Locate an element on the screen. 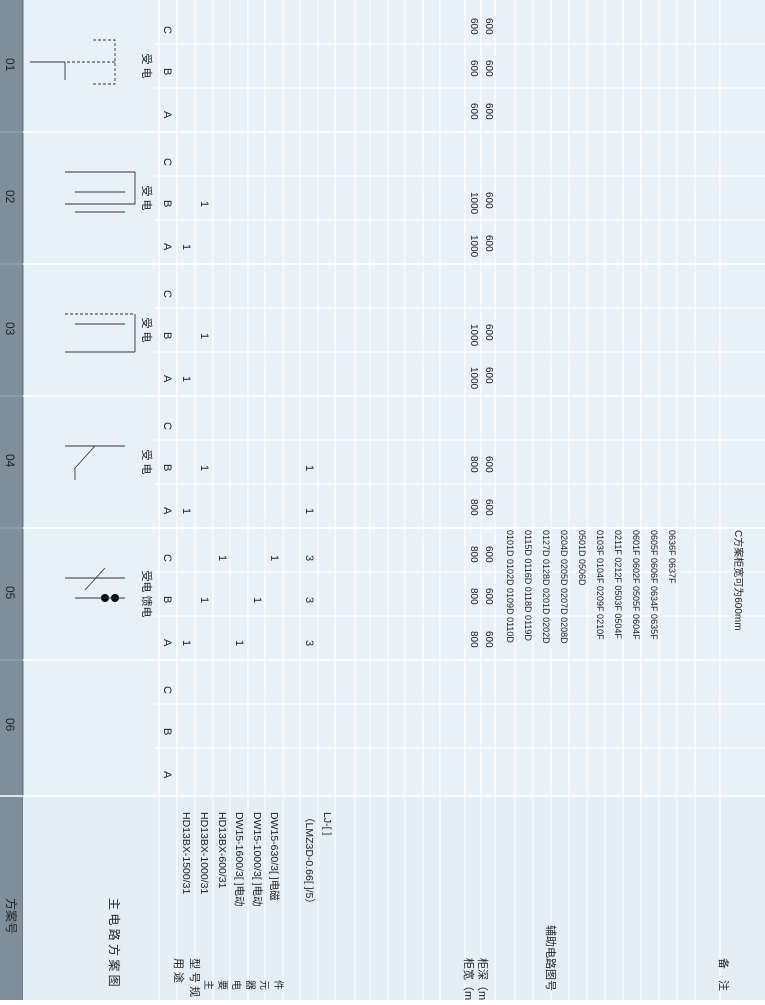 This screenshot has width=765, height=1005. vertical-char: 件 is located at coordinates (278, 985).